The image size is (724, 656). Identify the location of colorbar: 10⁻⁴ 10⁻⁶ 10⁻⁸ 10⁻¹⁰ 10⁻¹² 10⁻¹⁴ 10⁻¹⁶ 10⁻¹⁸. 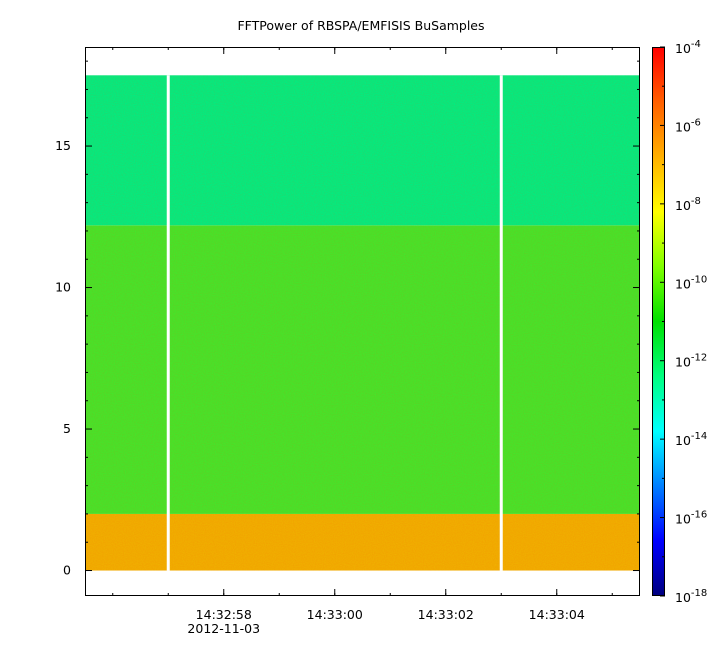
(679, 322).